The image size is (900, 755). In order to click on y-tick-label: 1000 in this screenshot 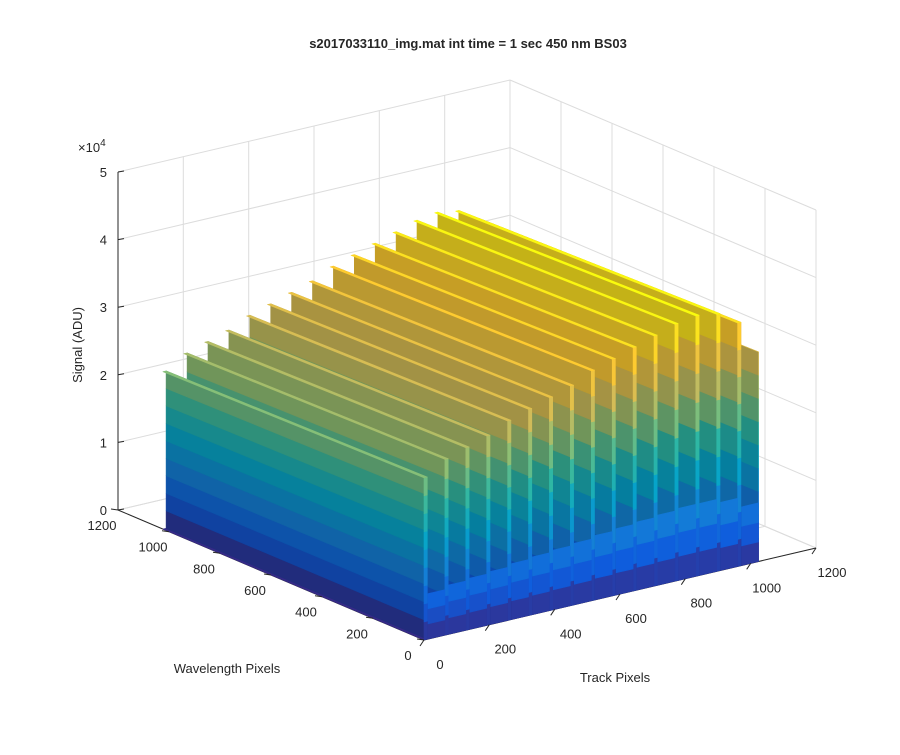, I will do `click(153, 547)`.